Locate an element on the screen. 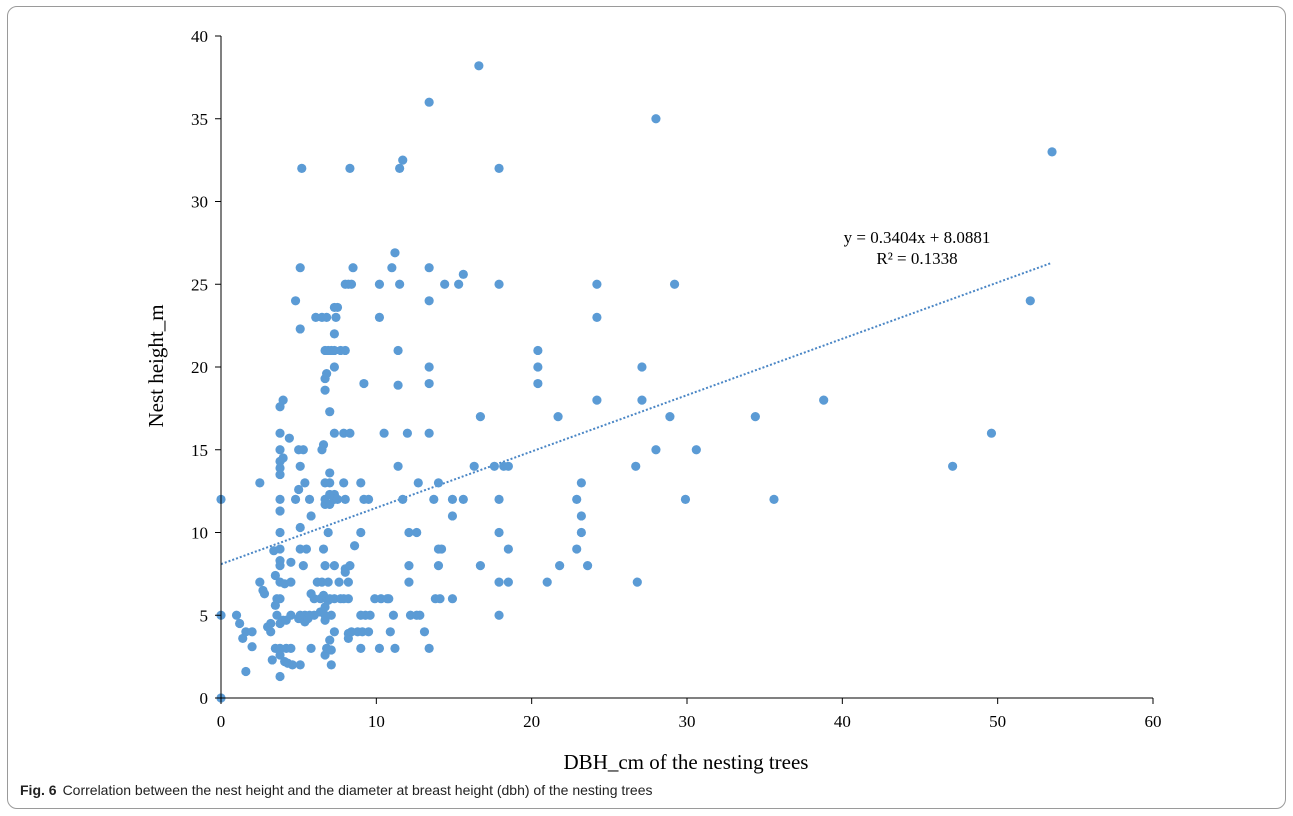  x-tick-label: 50 is located at coordinates (997, 721).